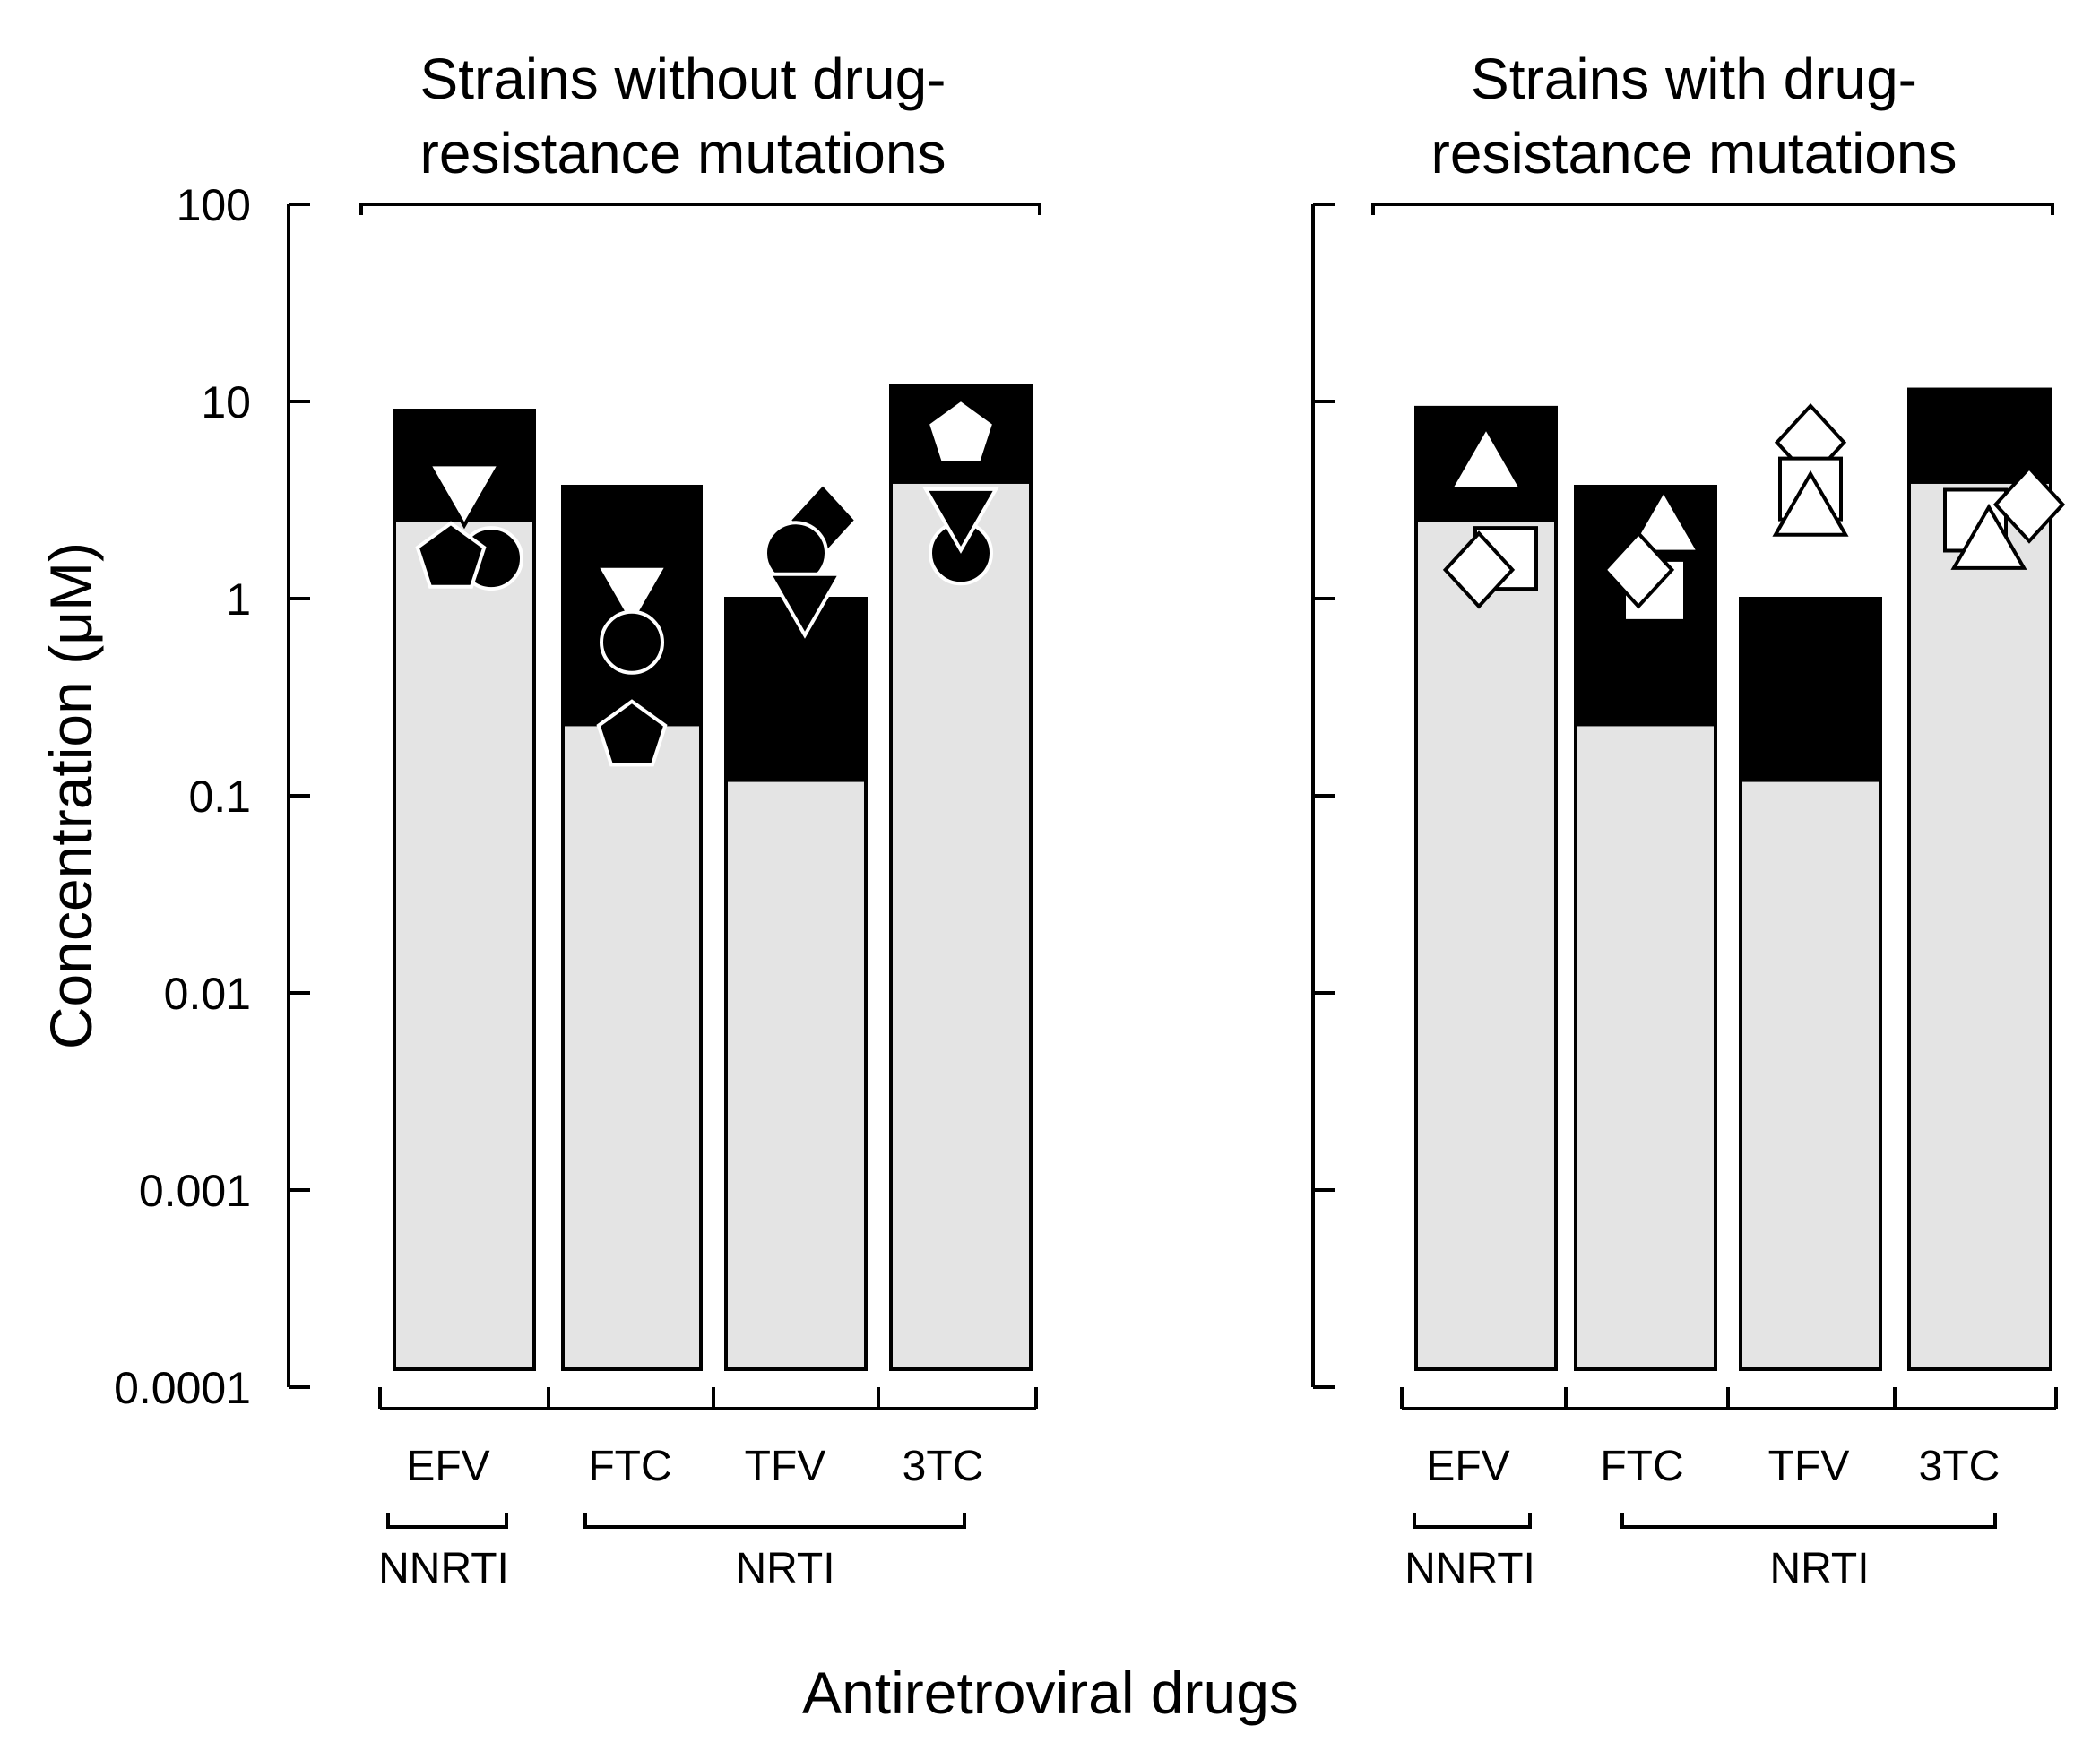  I want to click on panel-2-range-TFV, so click(1810, 689).